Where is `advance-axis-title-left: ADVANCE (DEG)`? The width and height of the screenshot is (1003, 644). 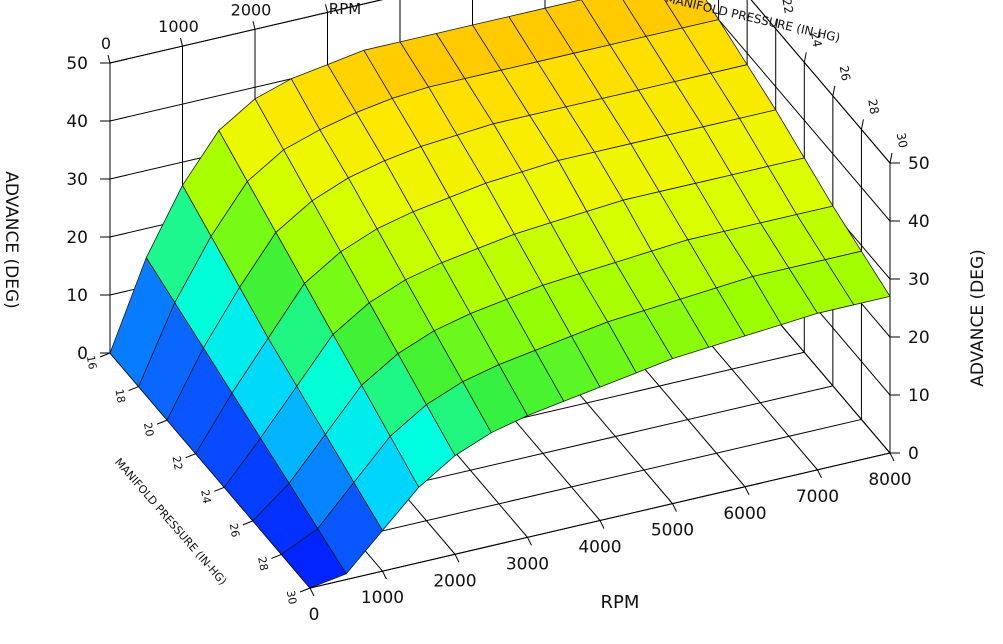
advance-axis-title-left: ADVANCE (DEG) is located at coordinates (11, 240).